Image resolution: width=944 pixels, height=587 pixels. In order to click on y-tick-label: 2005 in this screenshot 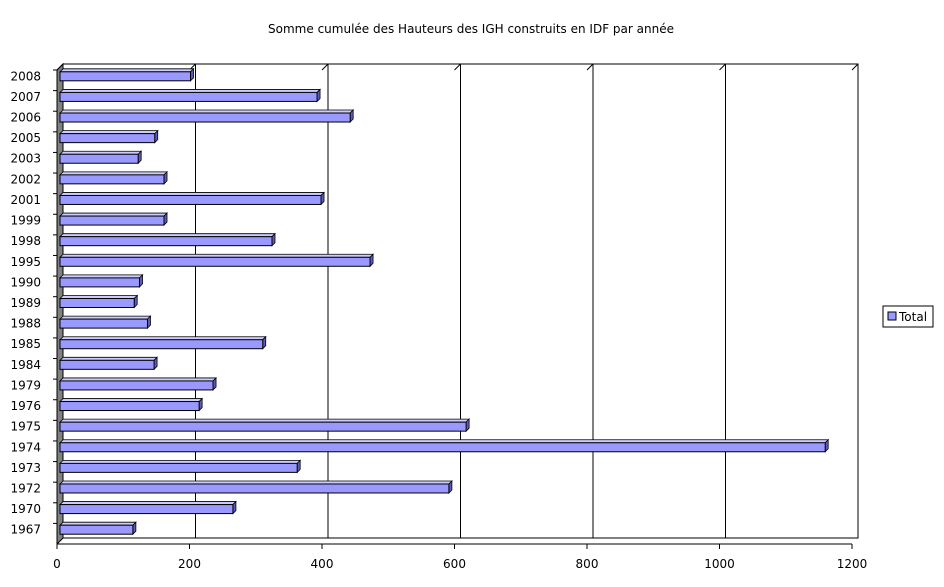, I will do `click(25, 138)`.